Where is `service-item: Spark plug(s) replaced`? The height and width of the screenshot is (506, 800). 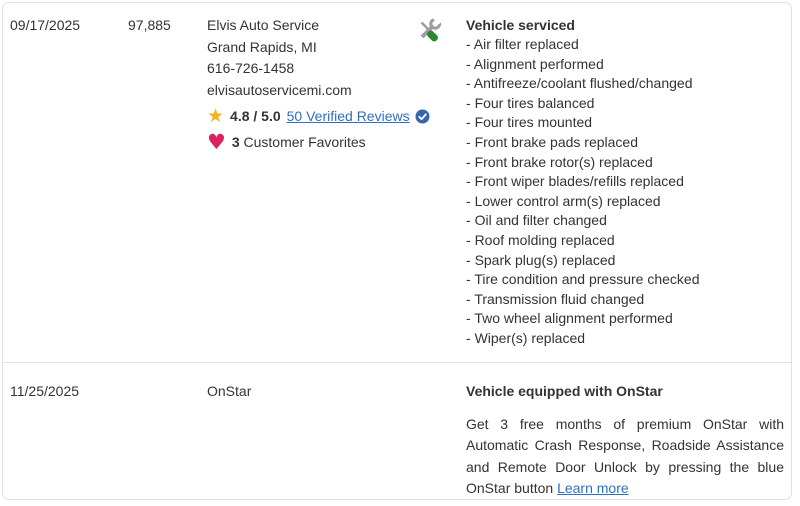 service-item: Spark plug(s) replaced is located at coordinates (625, 261).